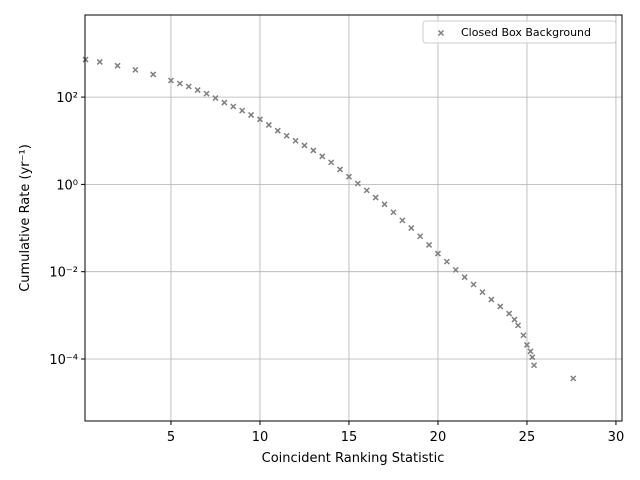 This screenshot has width=640, height=480. Describe the element at coordinates (67, 185) in the screenshot. I see `y-tick-label: 10⁰` at that location.